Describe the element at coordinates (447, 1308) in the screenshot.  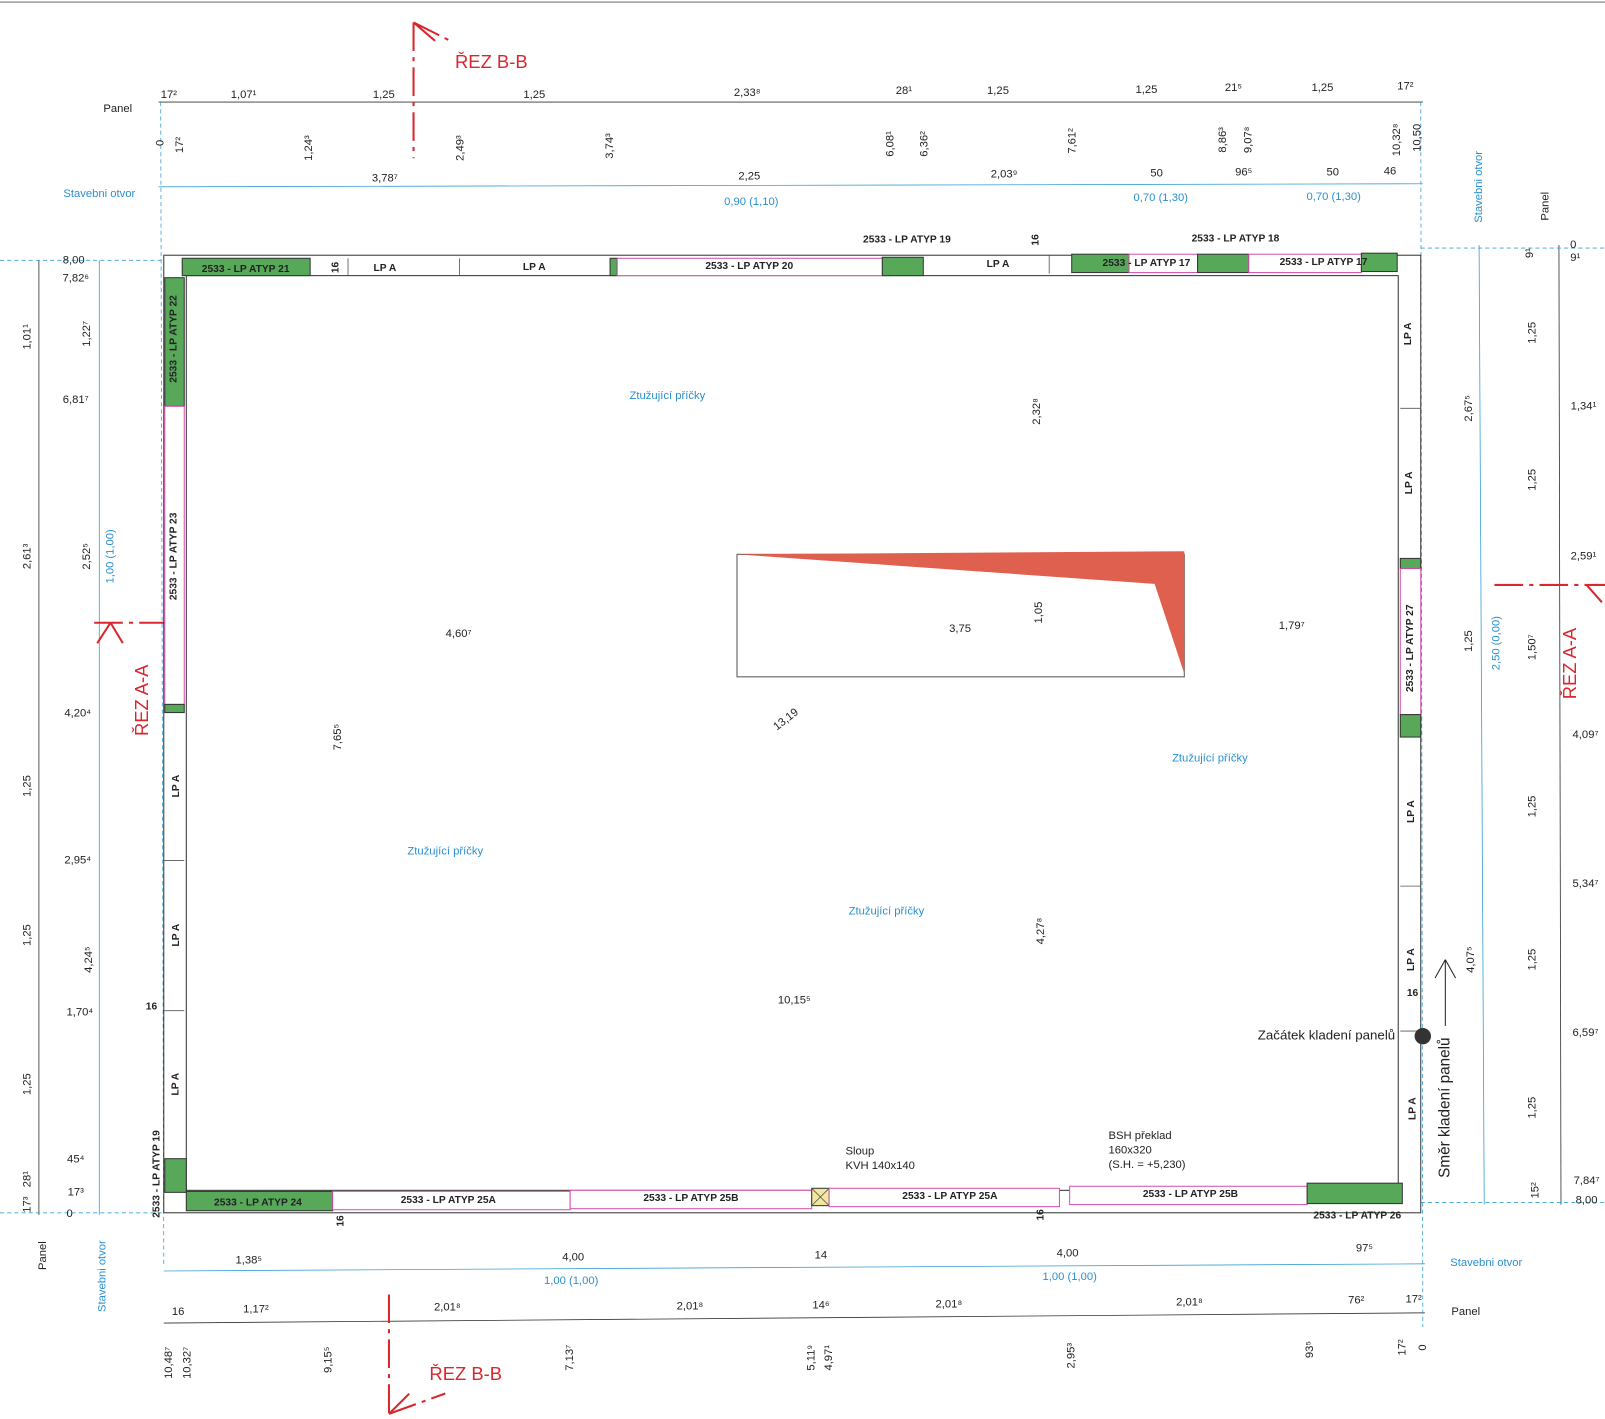
I see `dim-label: 2,01⁸` at that location.